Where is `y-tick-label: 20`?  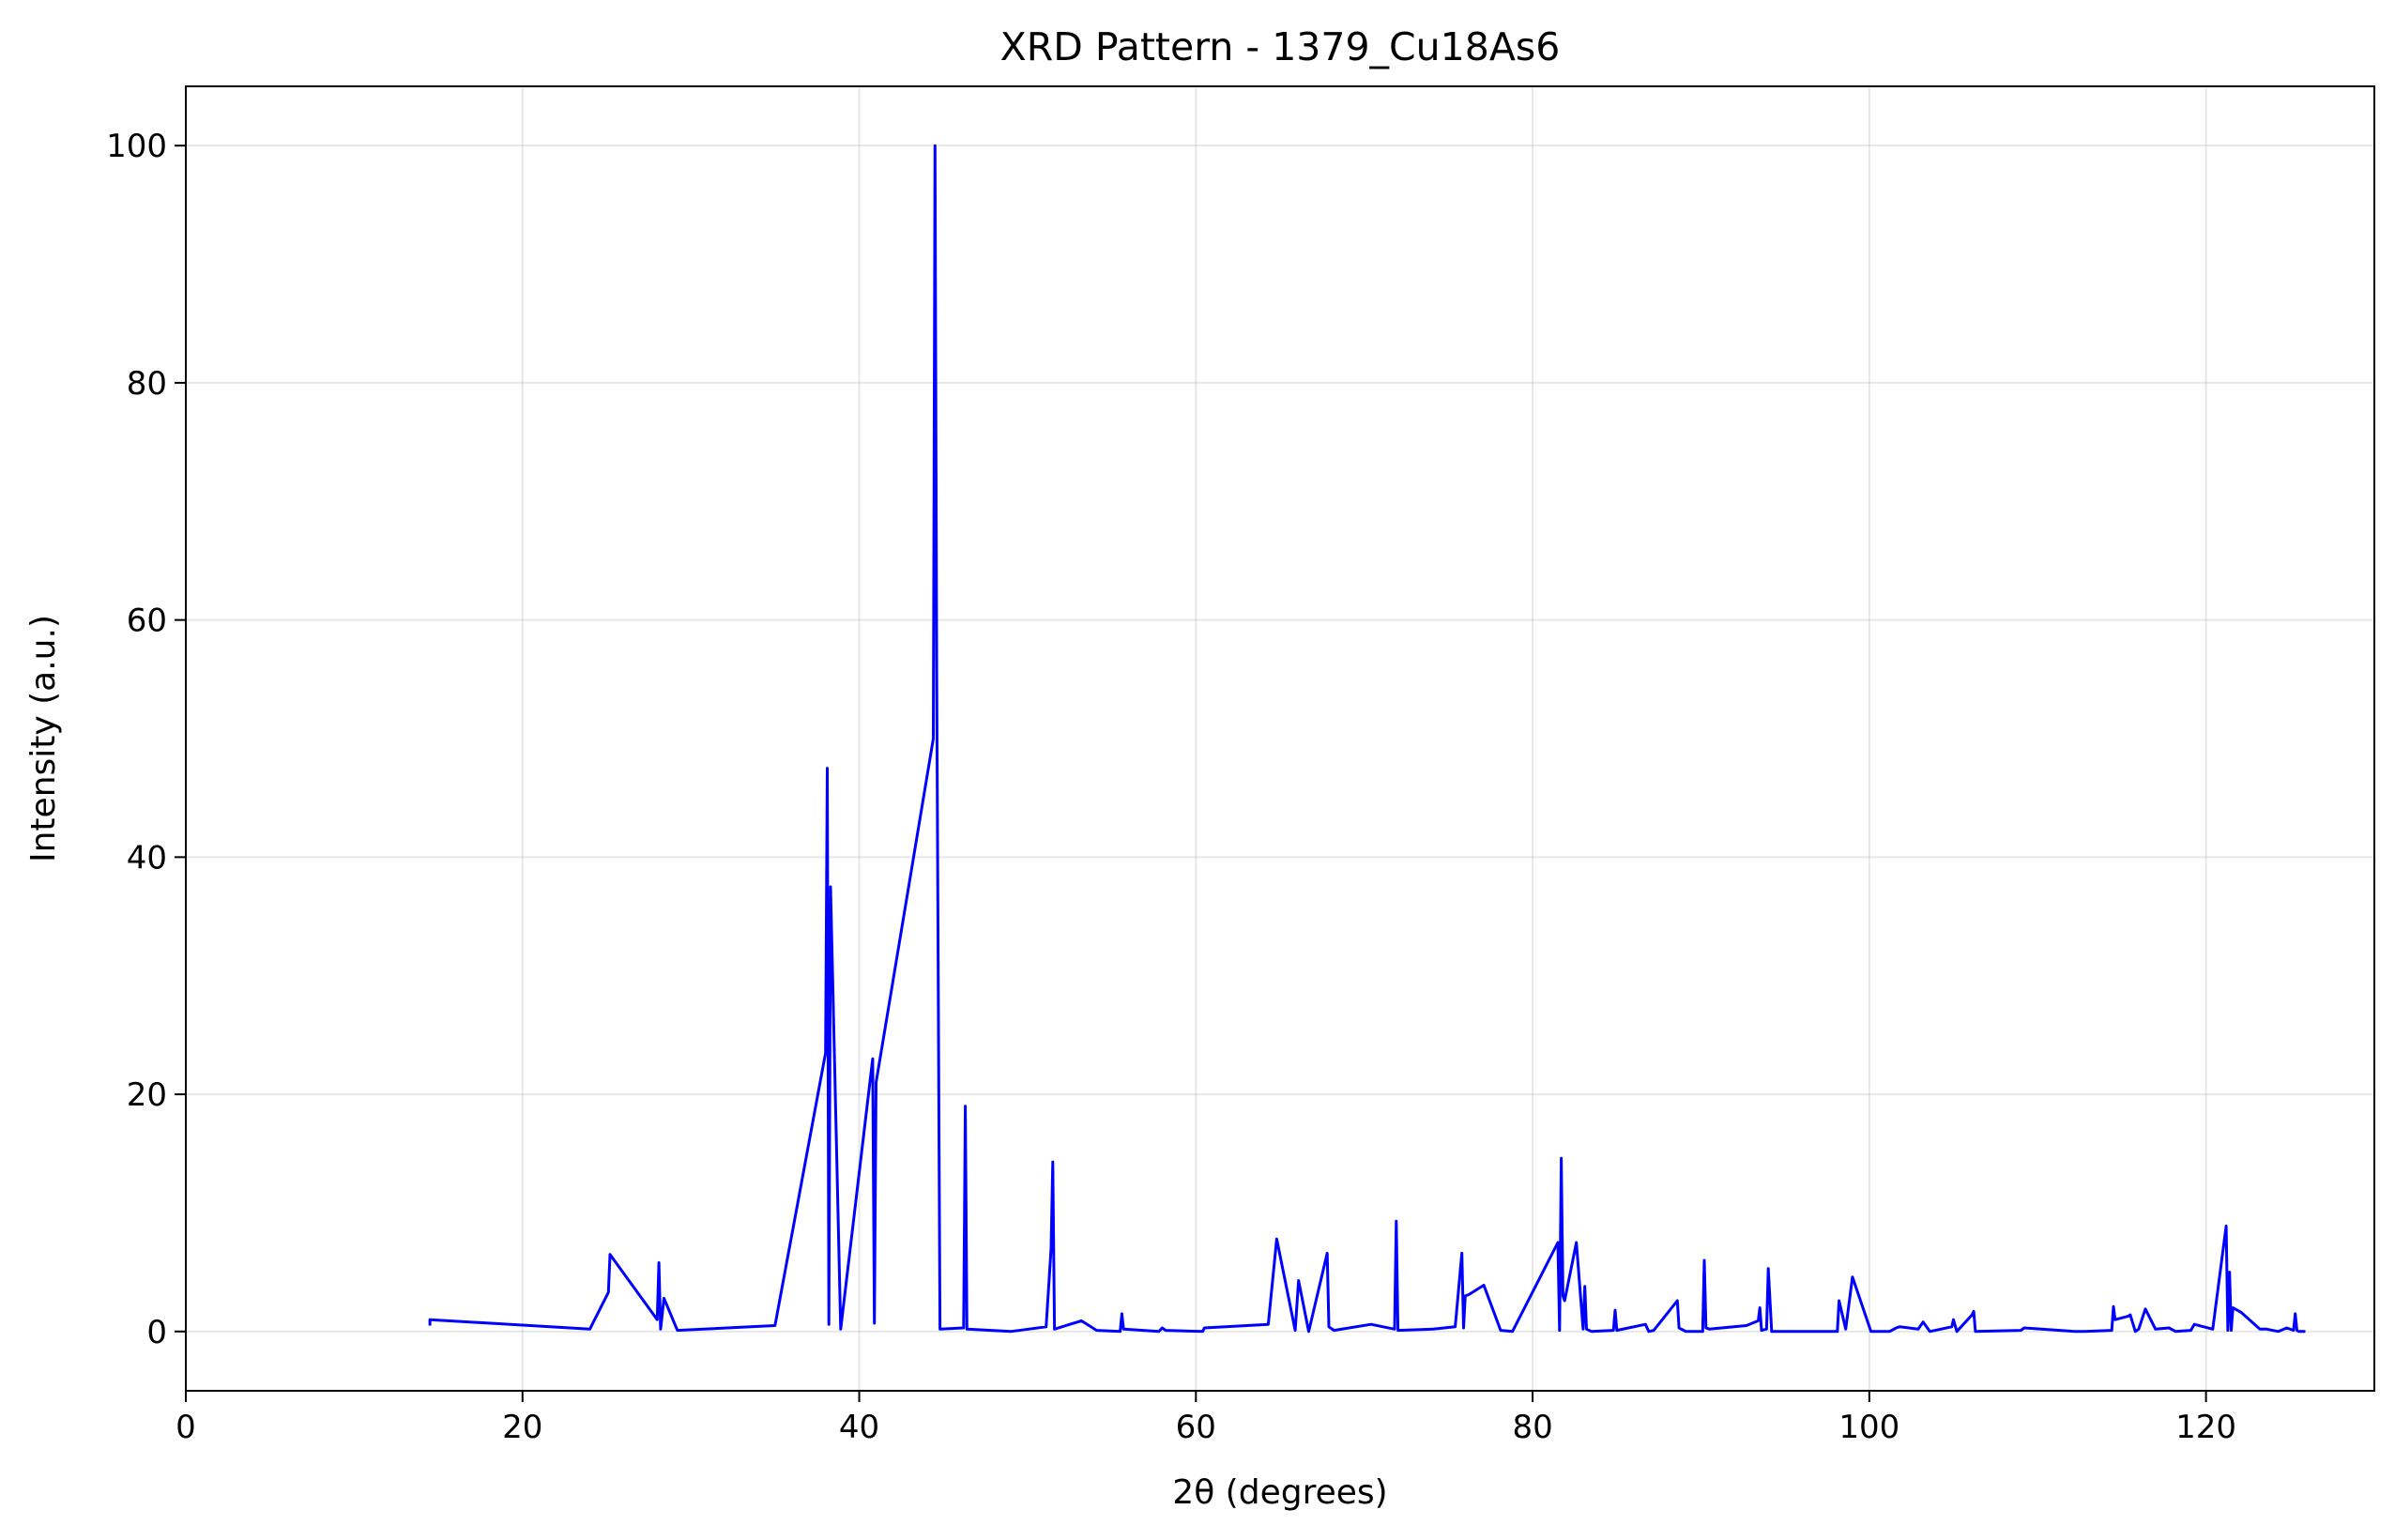 y-tick-label: 20 is located at coordinates (147, 1095).